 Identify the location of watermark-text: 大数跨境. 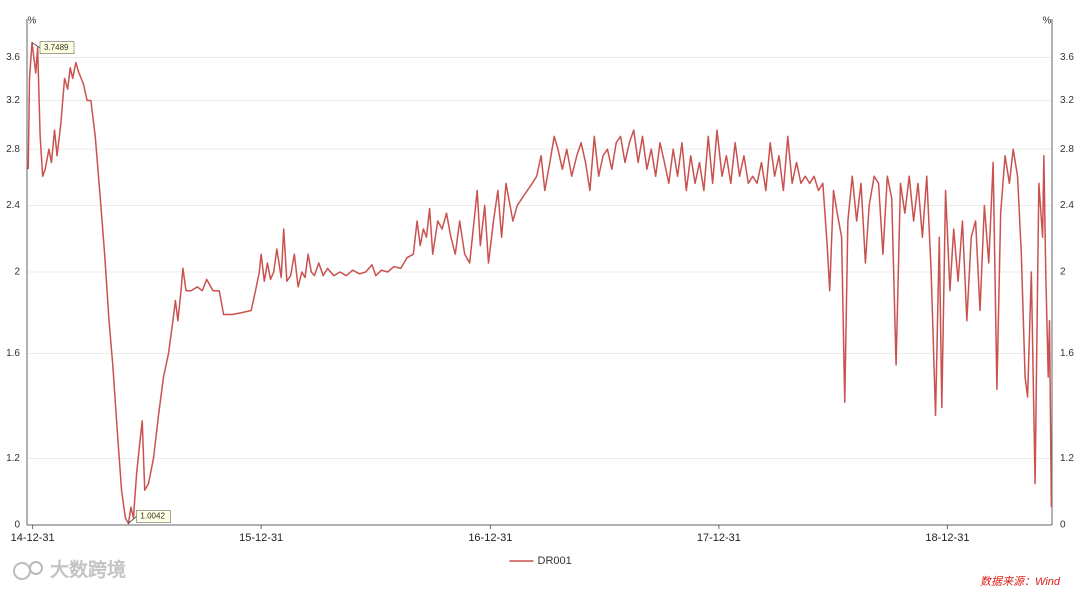
(88, 569).